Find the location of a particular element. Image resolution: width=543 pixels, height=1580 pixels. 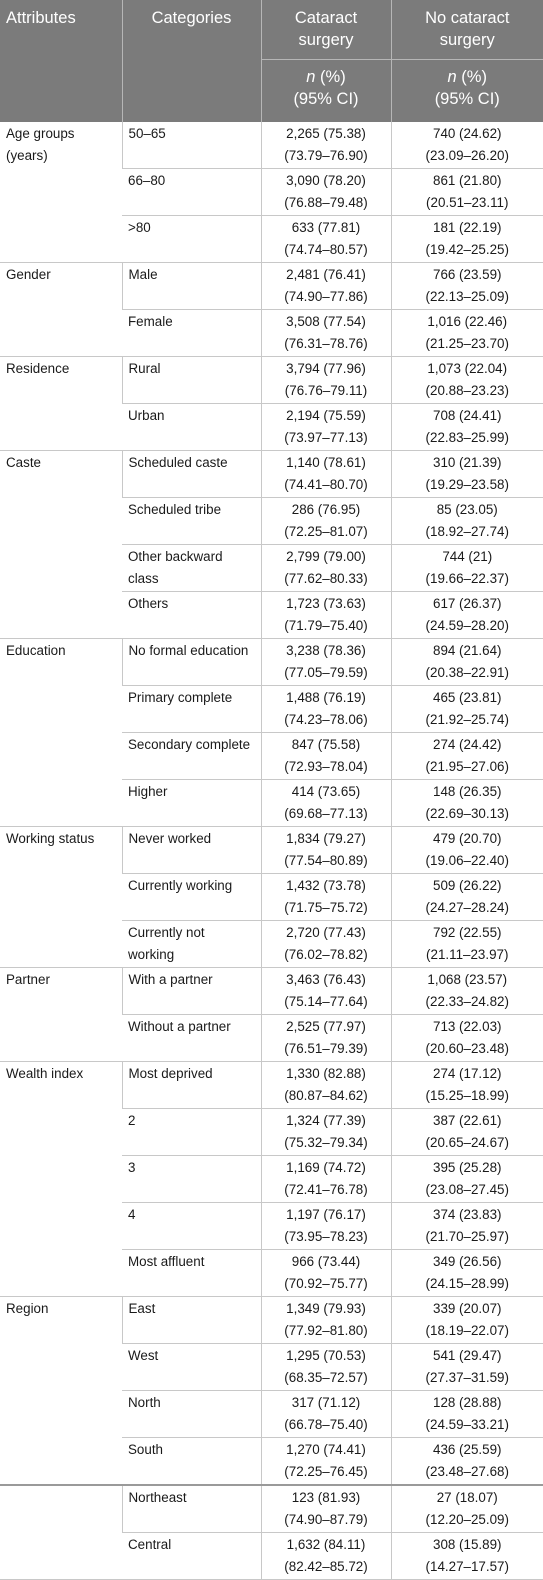

attribute-cell: Education is located at coordinates (61, 732).